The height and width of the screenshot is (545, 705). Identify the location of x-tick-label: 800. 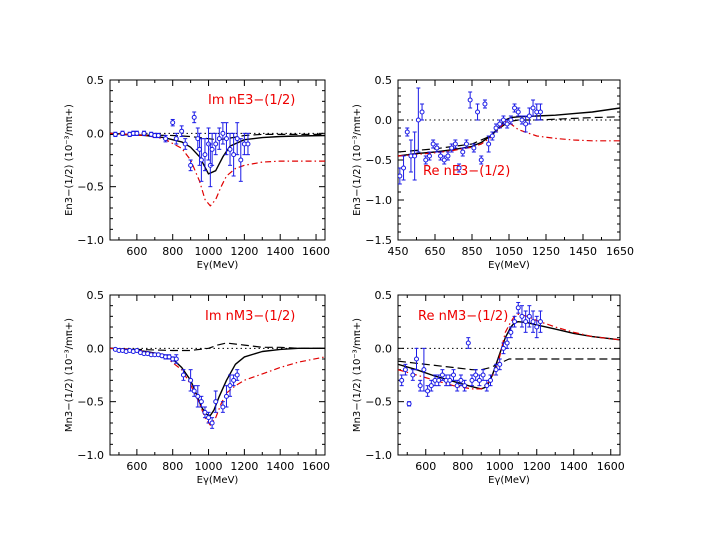
(172, 251).